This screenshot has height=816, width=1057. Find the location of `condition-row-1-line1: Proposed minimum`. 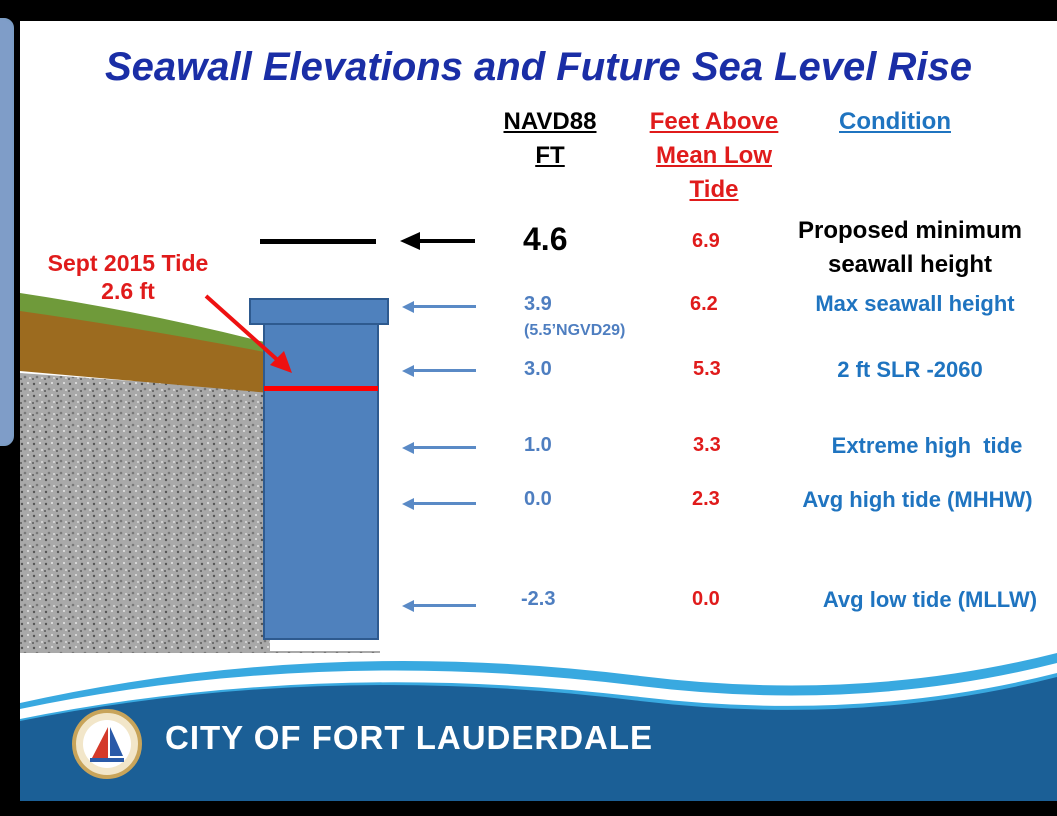

condition-row-1-line1: Proposed minimum is located at coordinates (910, 230).